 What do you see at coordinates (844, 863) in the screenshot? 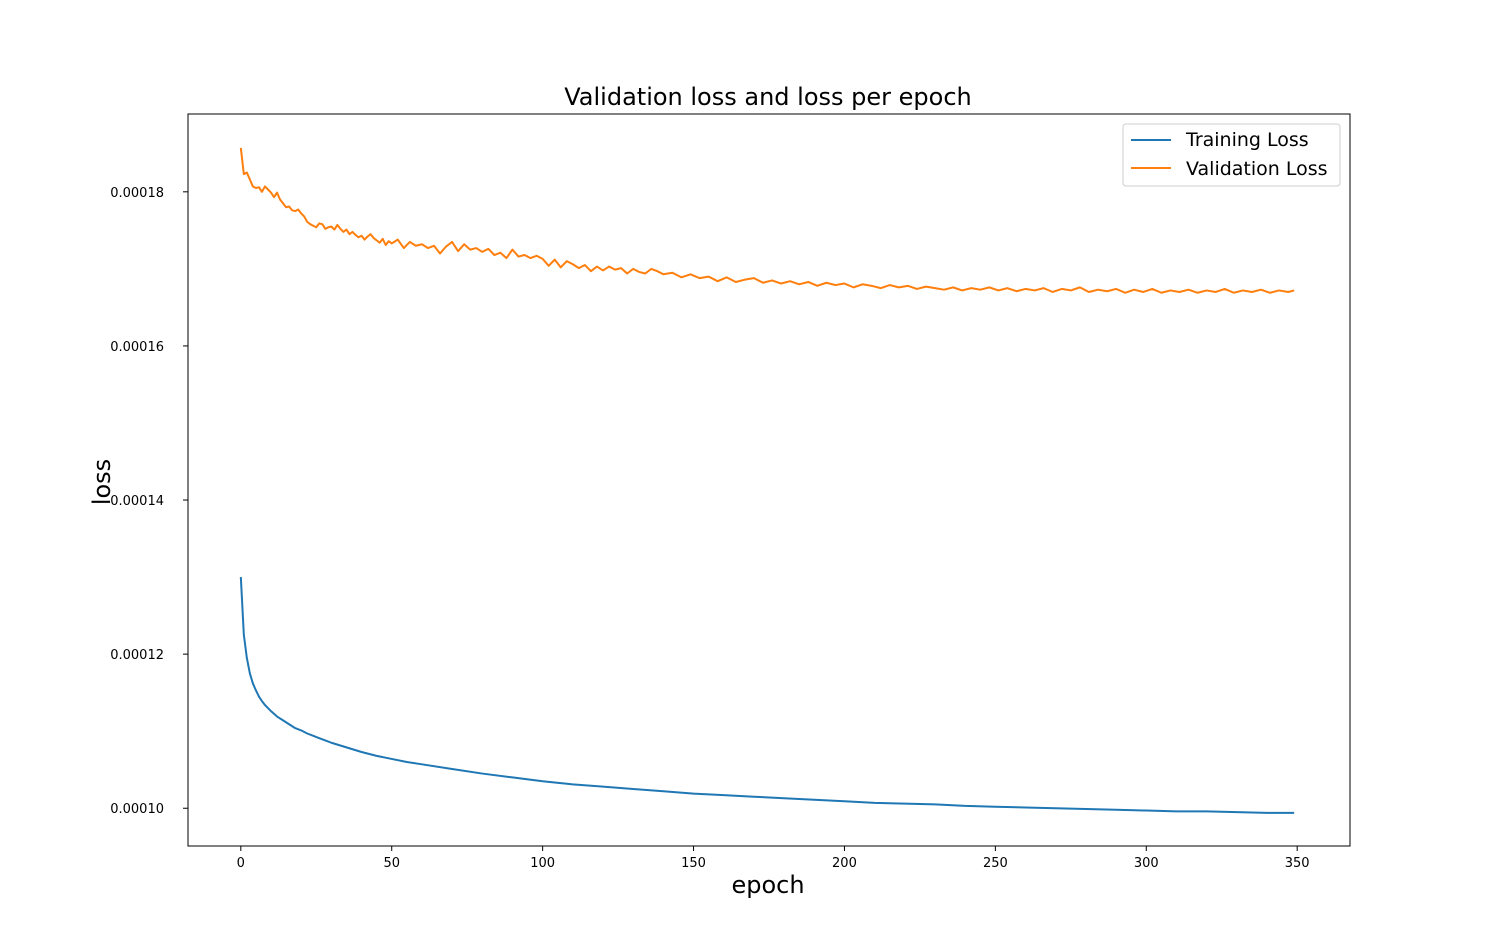
I see `x-tick-label: 200` at bounding box center [844, 863].